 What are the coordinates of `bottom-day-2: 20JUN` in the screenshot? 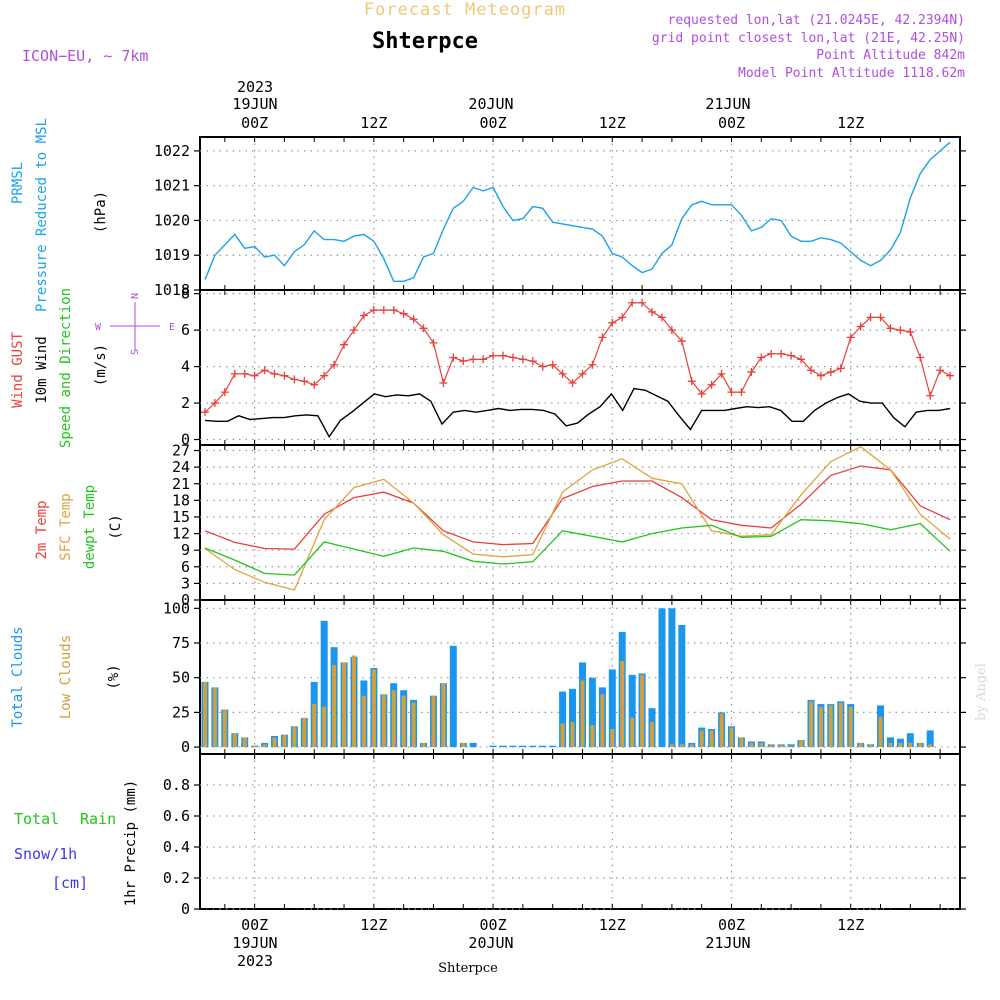 It's located at (490, 943).